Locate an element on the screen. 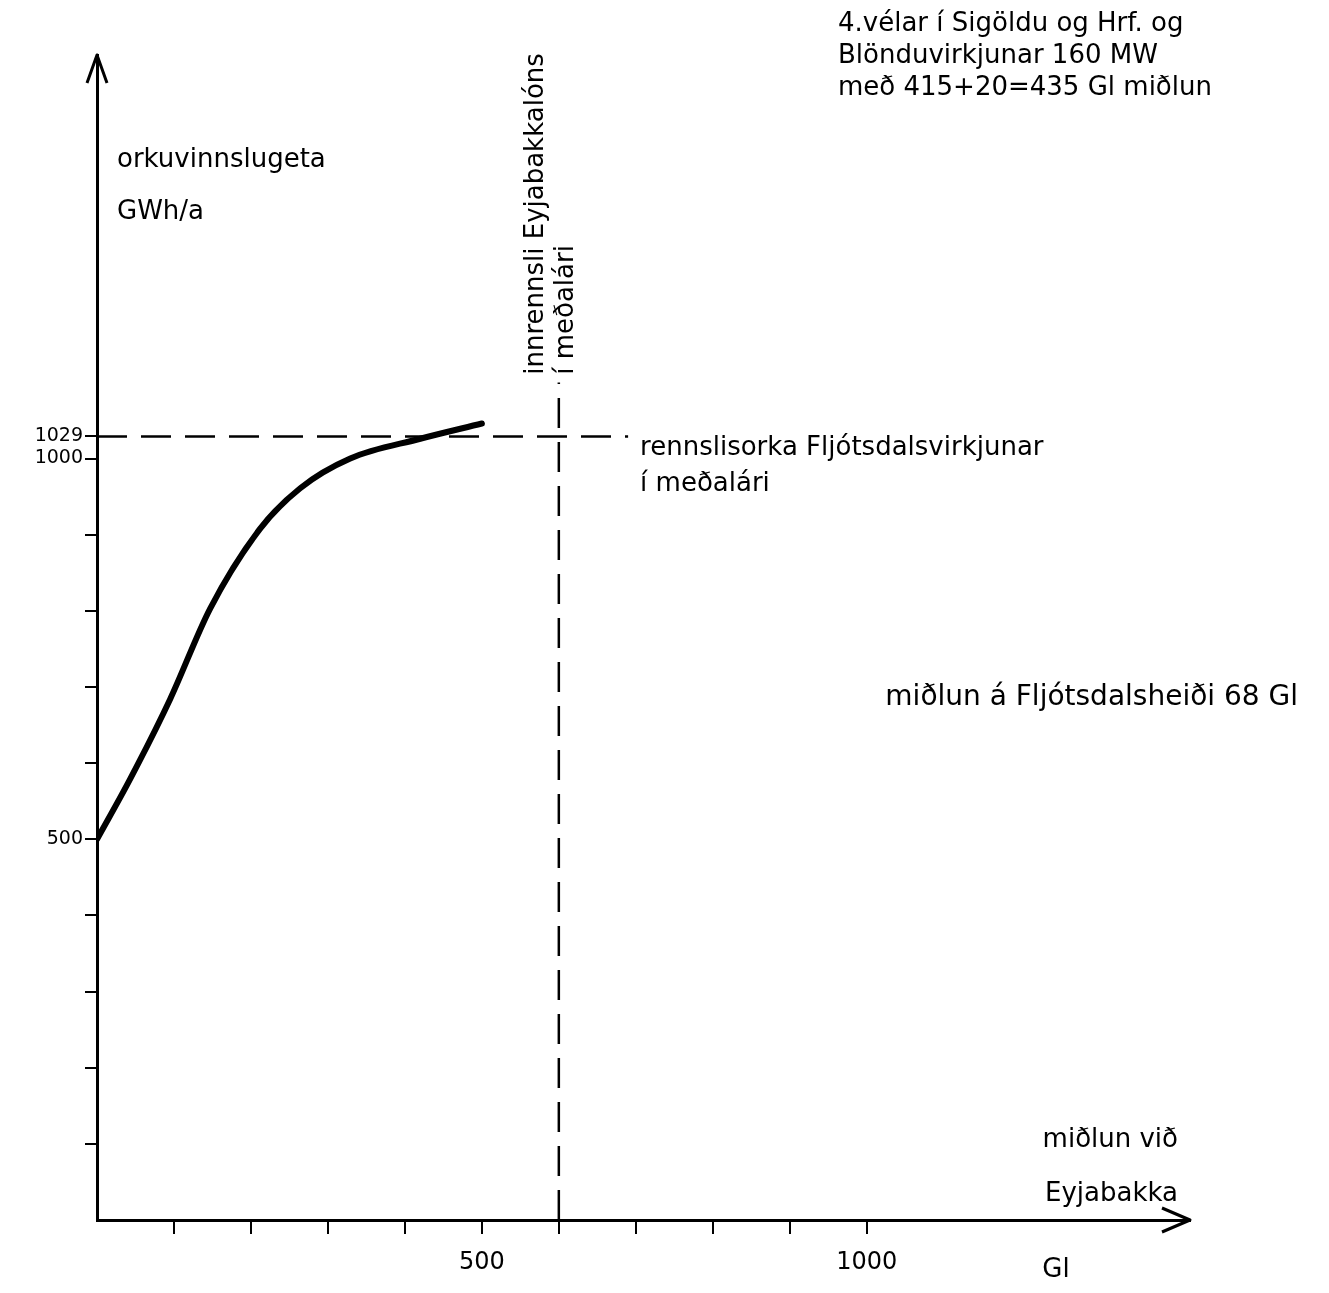 The height and width of the screenshot is (1293, 1329). text: Gl is located at coordinates (1056, 1267).